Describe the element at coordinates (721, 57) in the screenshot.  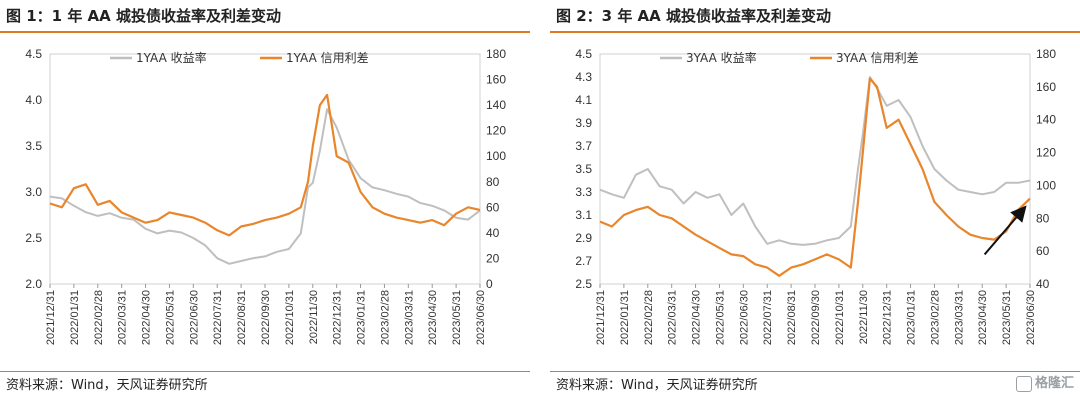
I see `legend-label: 3YAA 收益率` at that location.